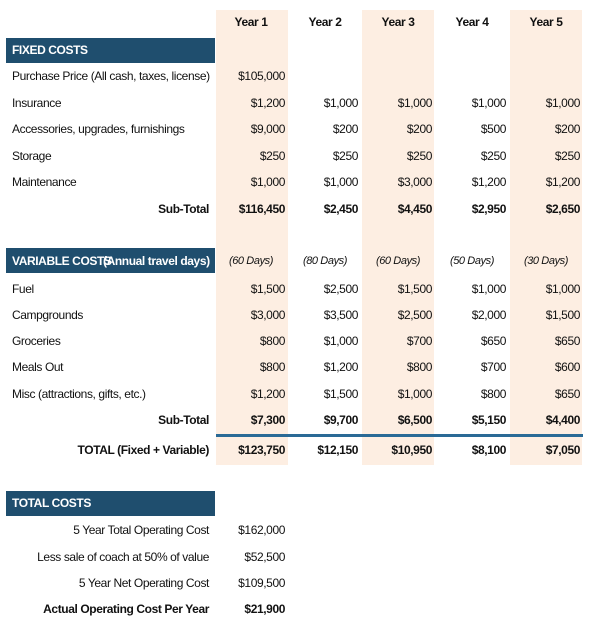  What do you see at coordinates (261, 76) in the screenshot?
I see `cell-value: $105,000` at bounding box center [261, 76].